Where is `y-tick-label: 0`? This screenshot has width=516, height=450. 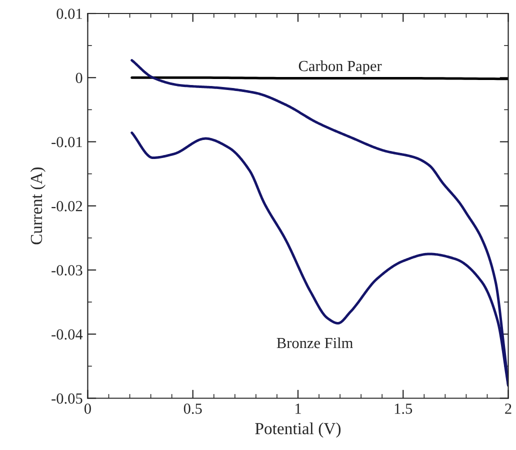 y-tick-label: 0 is located at coordinates (79, 78).